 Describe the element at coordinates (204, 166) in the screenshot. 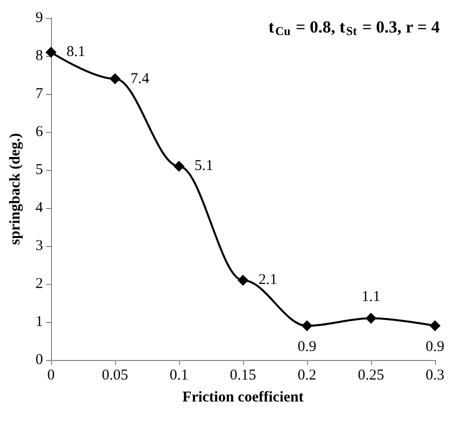

I see `data-label: 5.1` at that location.